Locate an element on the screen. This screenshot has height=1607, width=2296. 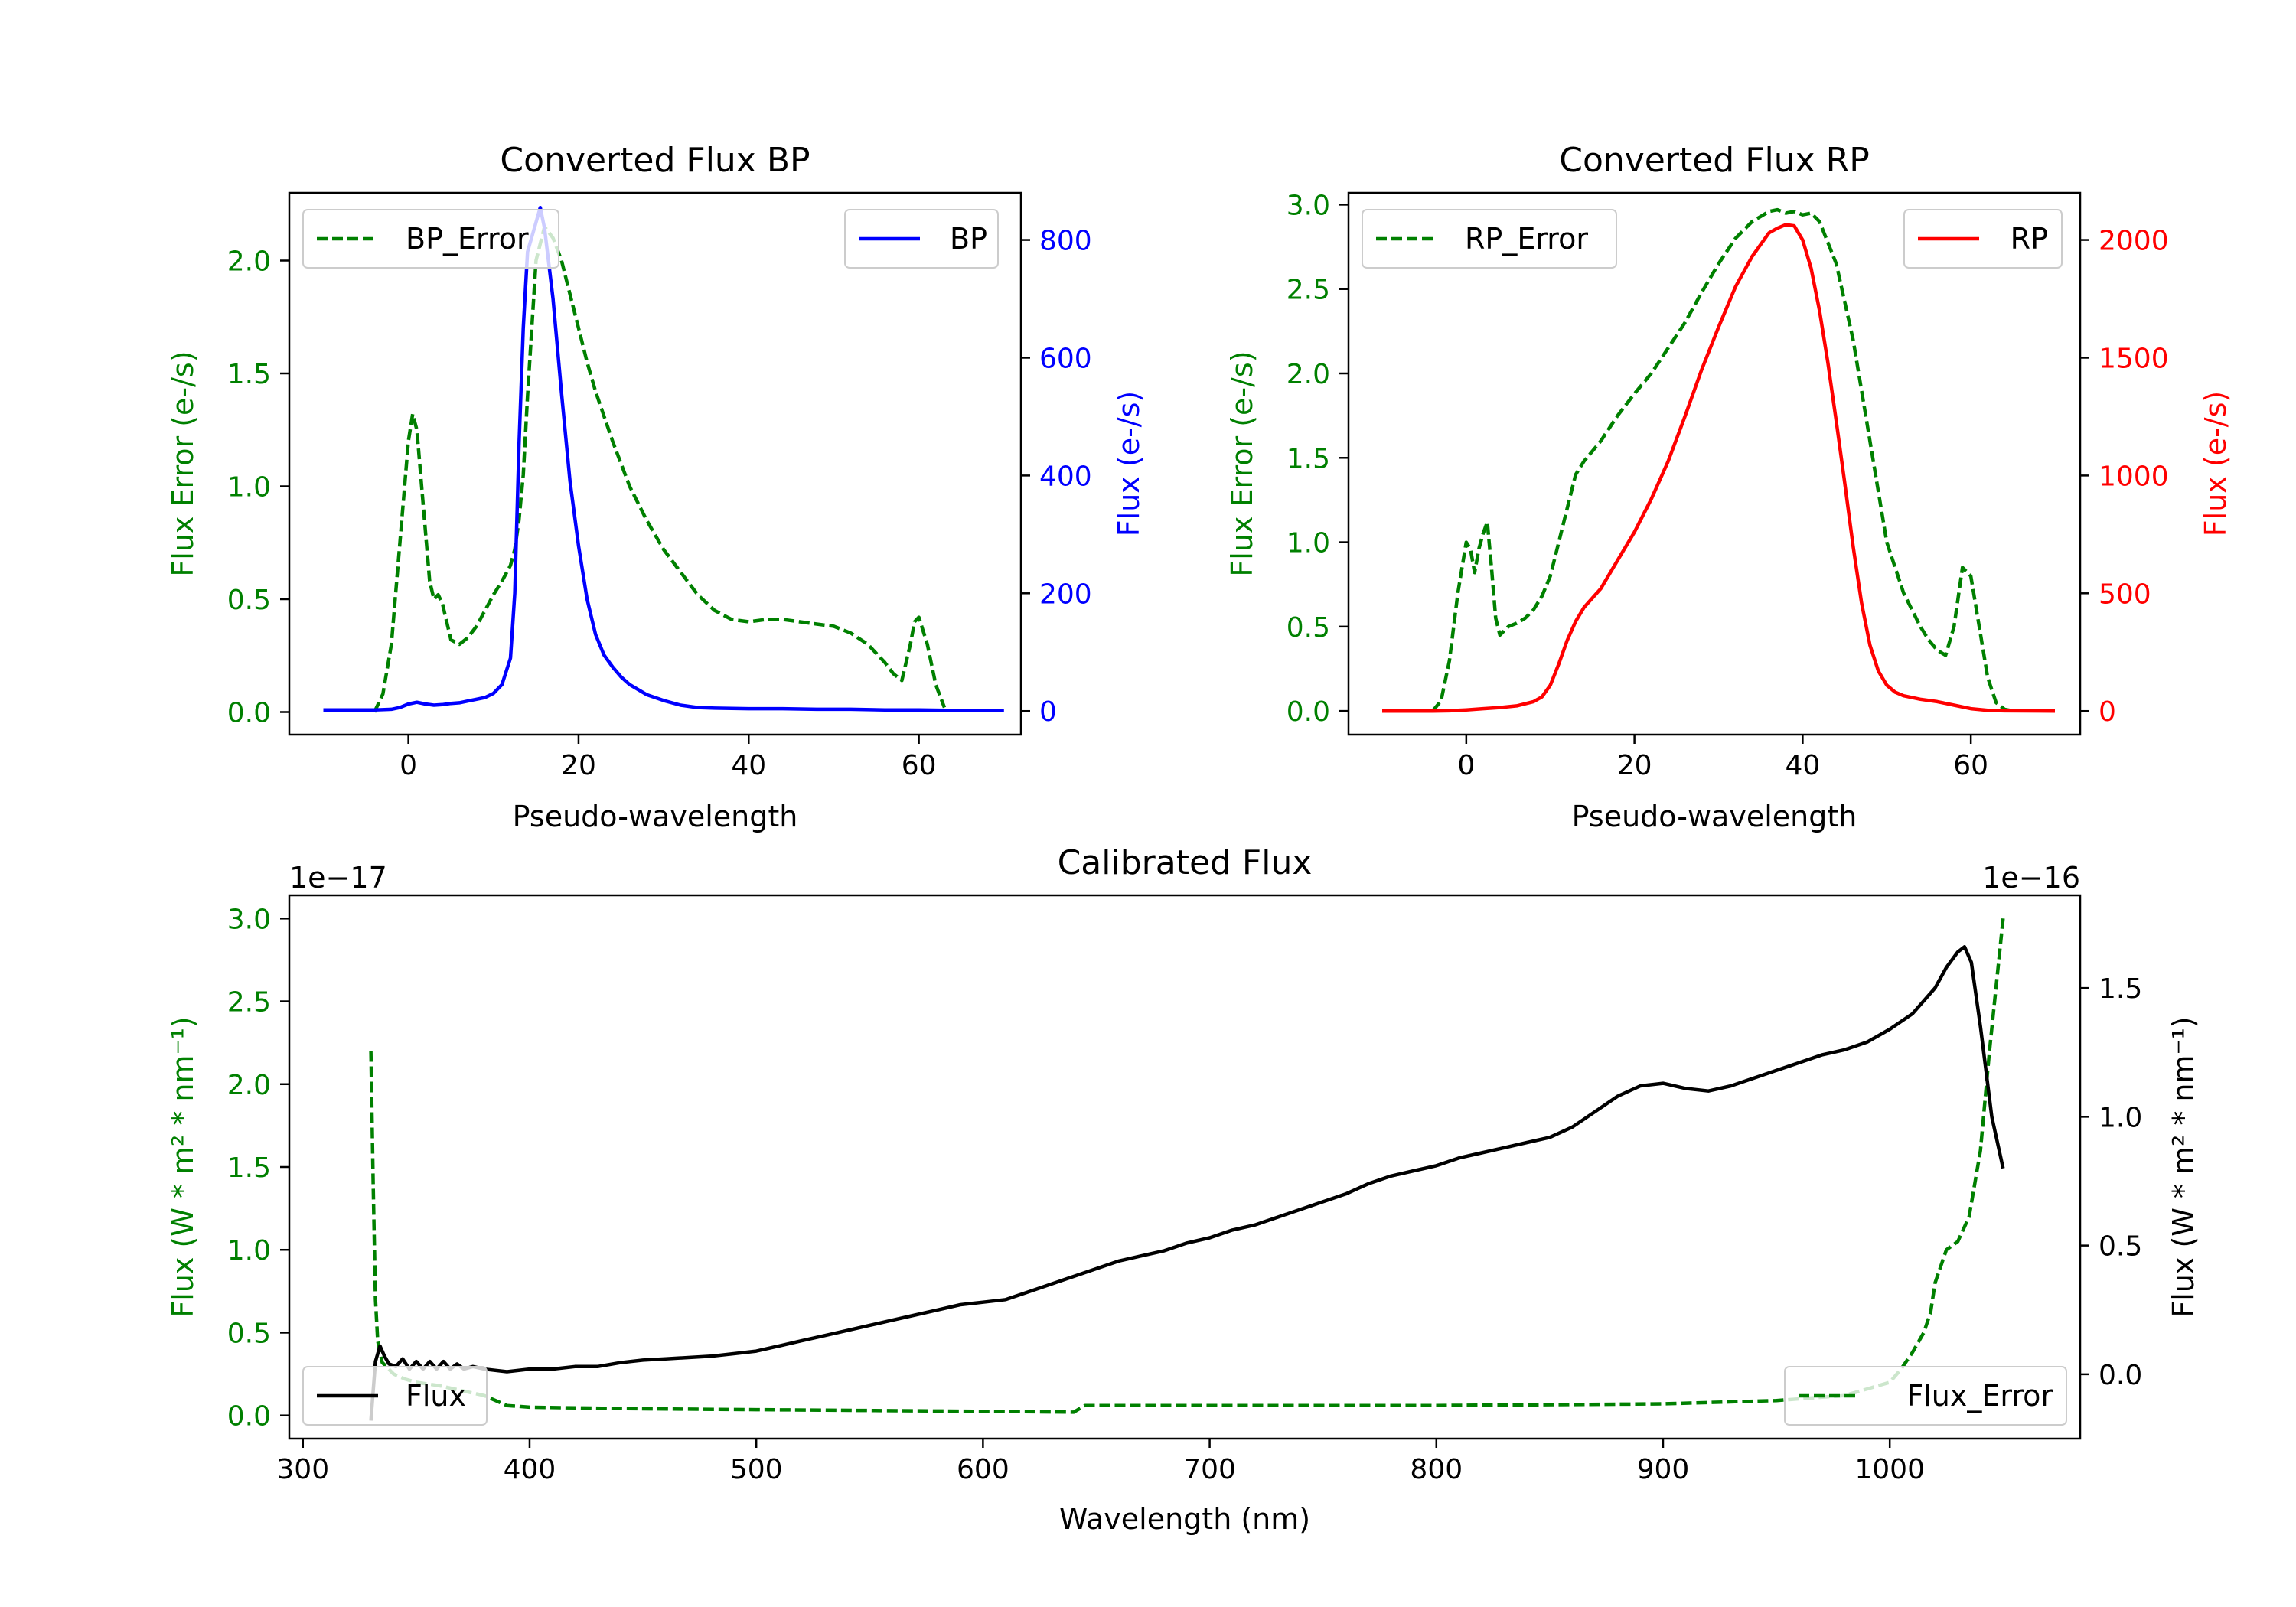
calibrated-ytick-left-label: 3.0 is located at coordinates (249, 920).